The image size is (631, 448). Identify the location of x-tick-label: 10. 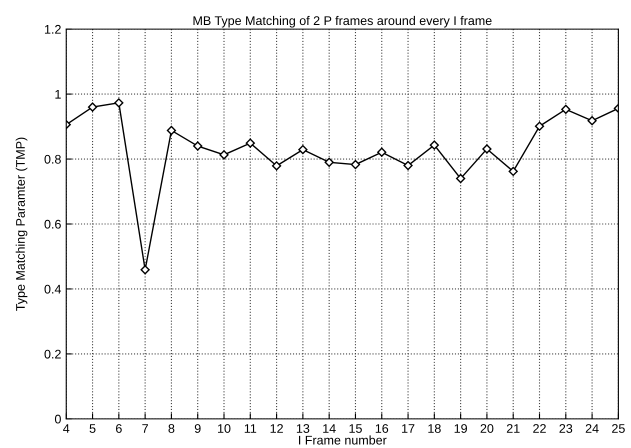
(224, 428).